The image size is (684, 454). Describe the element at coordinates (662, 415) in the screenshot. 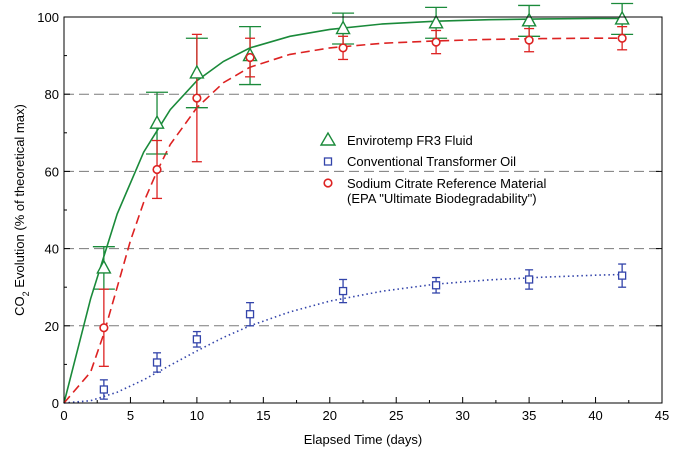

I see `x-tick-label: 45` at that location.